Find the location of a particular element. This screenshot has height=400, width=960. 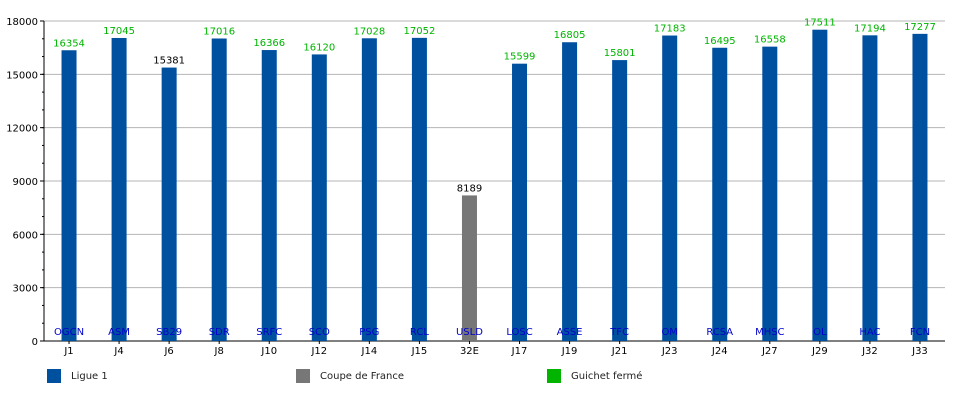

legend-swatch-coupe is located at coordinates (303, 376).